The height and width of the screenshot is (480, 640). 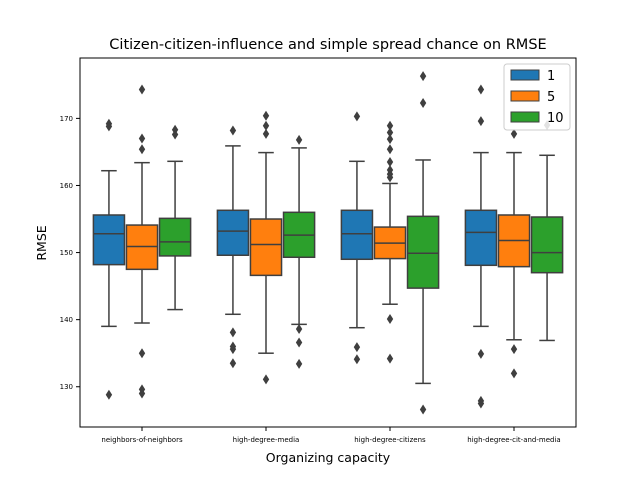 I want to click on x-axis-label: Organizing capacity, so click(x=328, y=457).